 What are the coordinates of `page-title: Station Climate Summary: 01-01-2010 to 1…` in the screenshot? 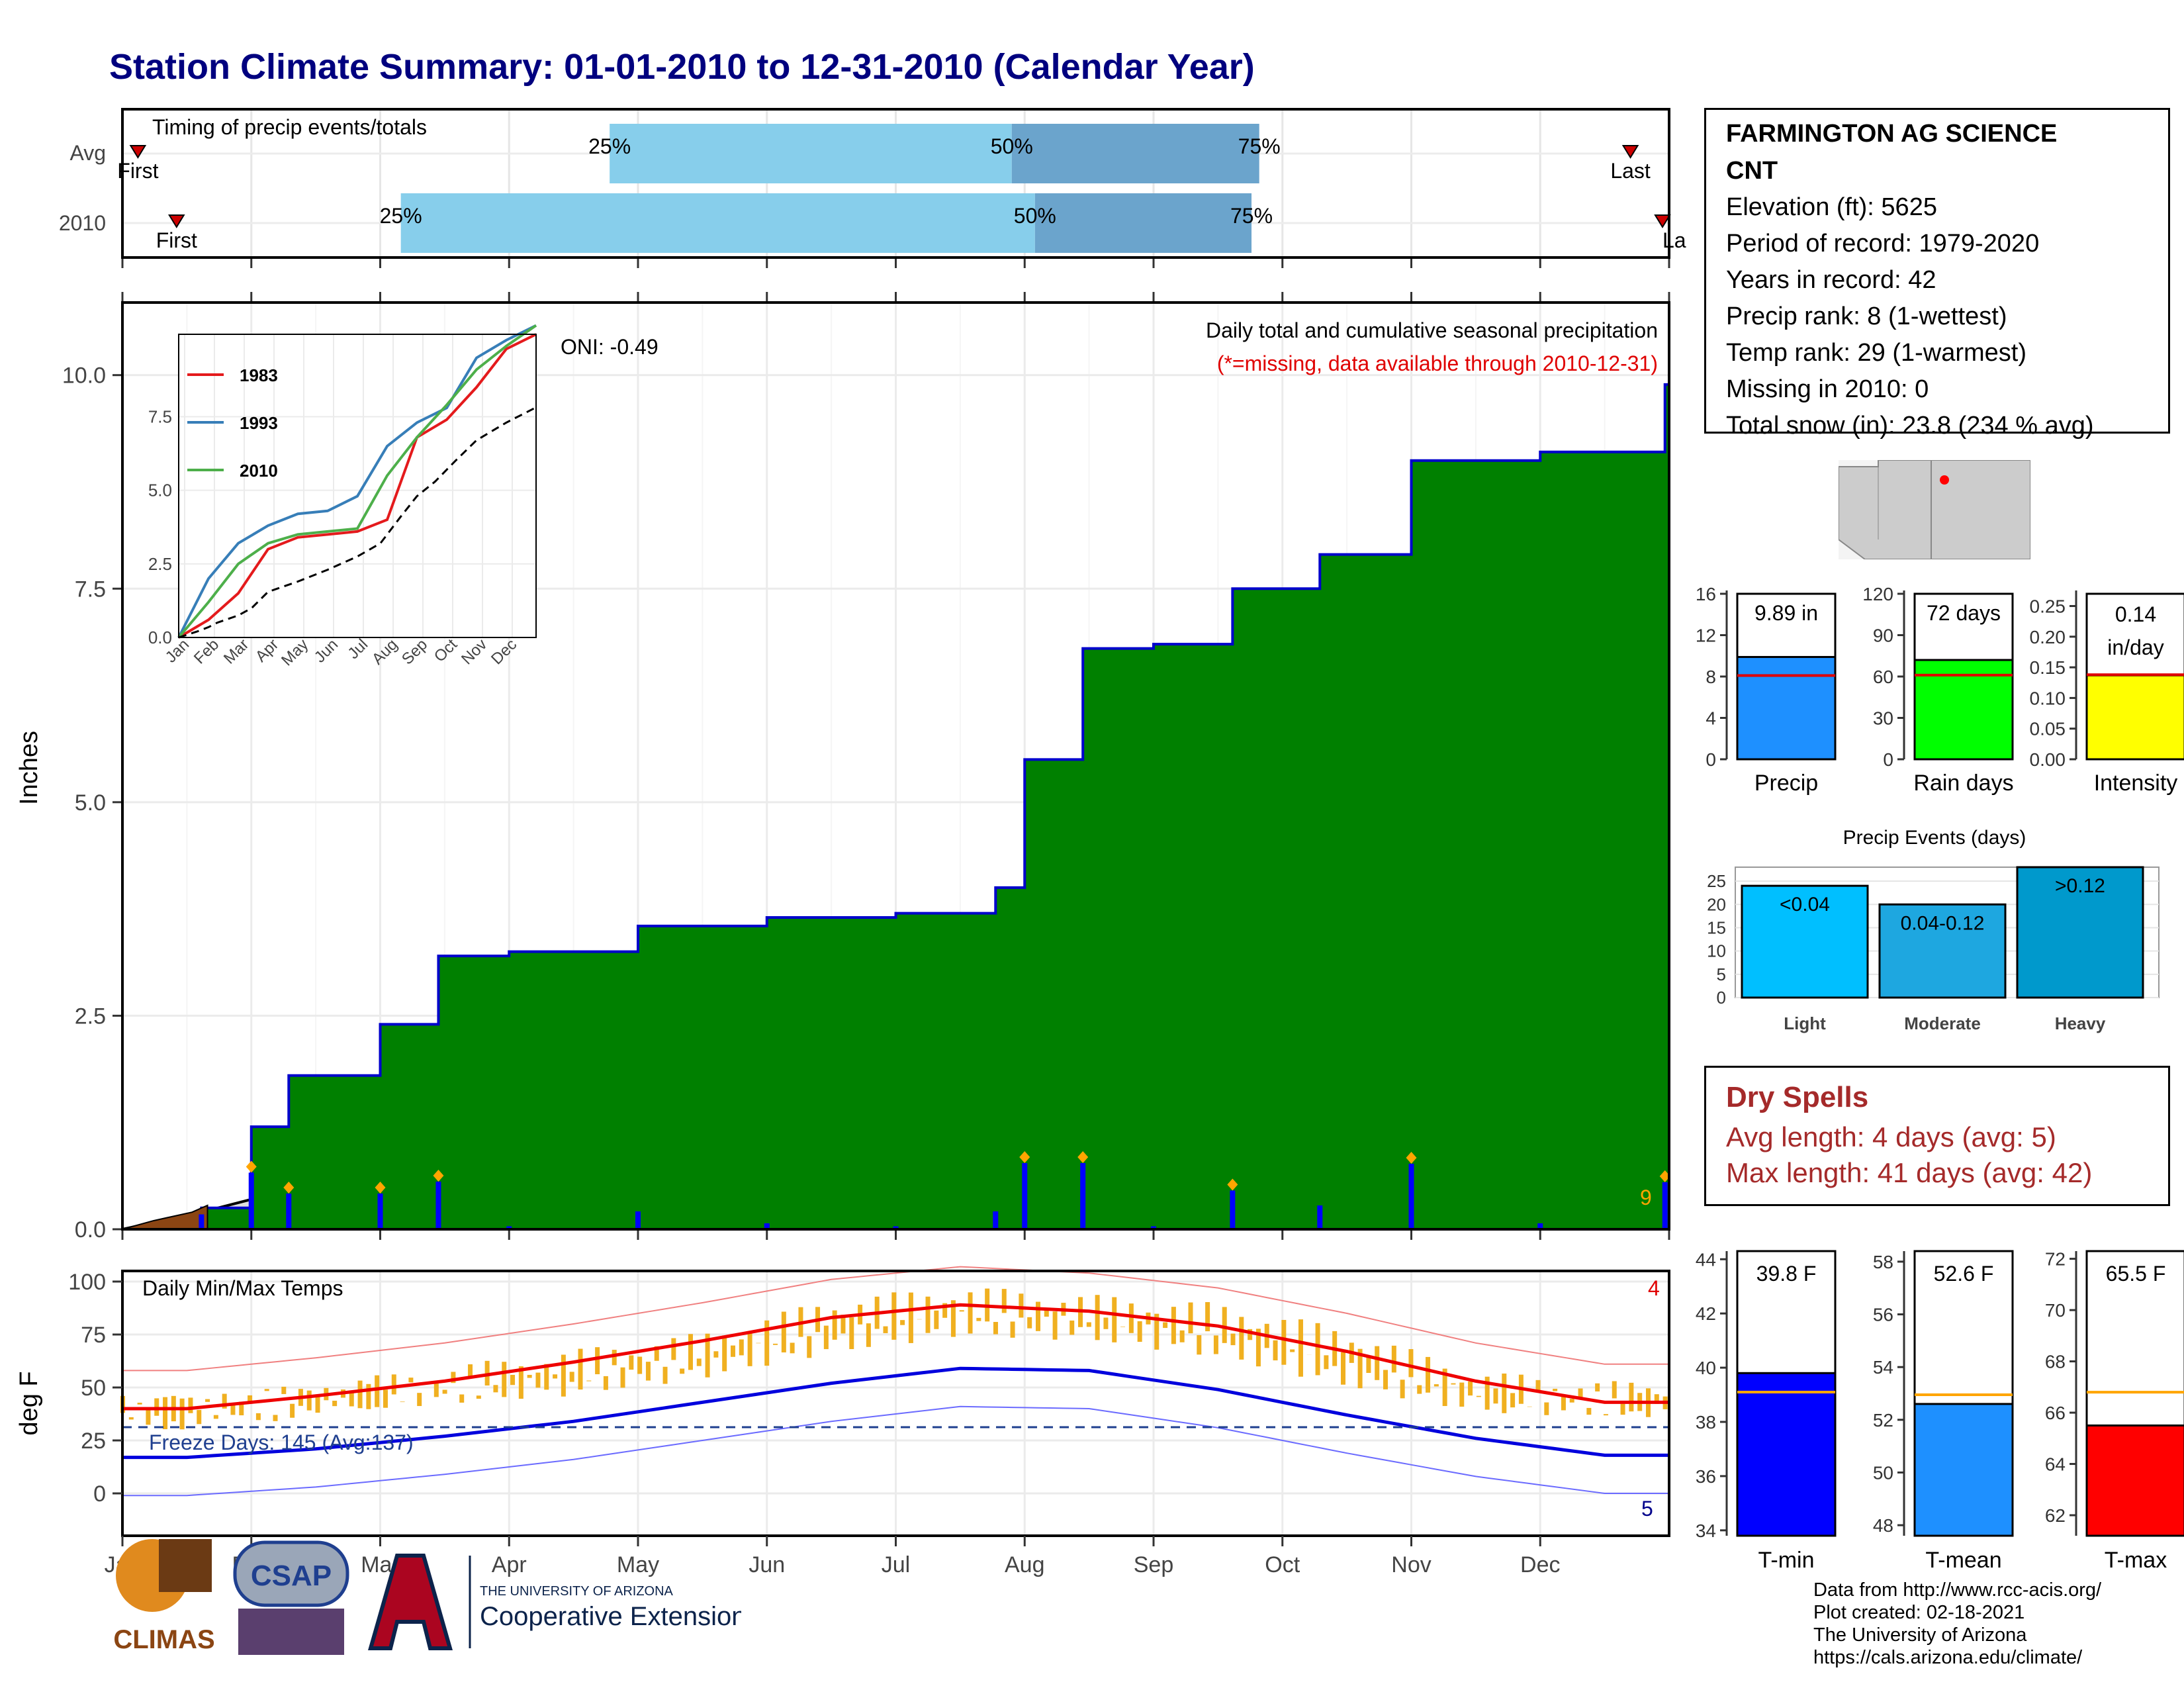 It's located at (682, 67).